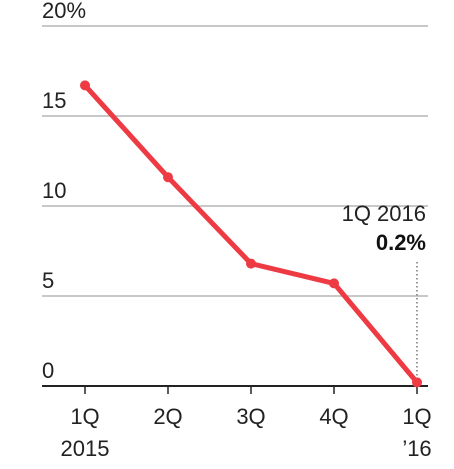 The image size is (454, 469). Describe the element at coordinates (48, 280) in the screenshot. I see `y-tick-label: 5` at that location.